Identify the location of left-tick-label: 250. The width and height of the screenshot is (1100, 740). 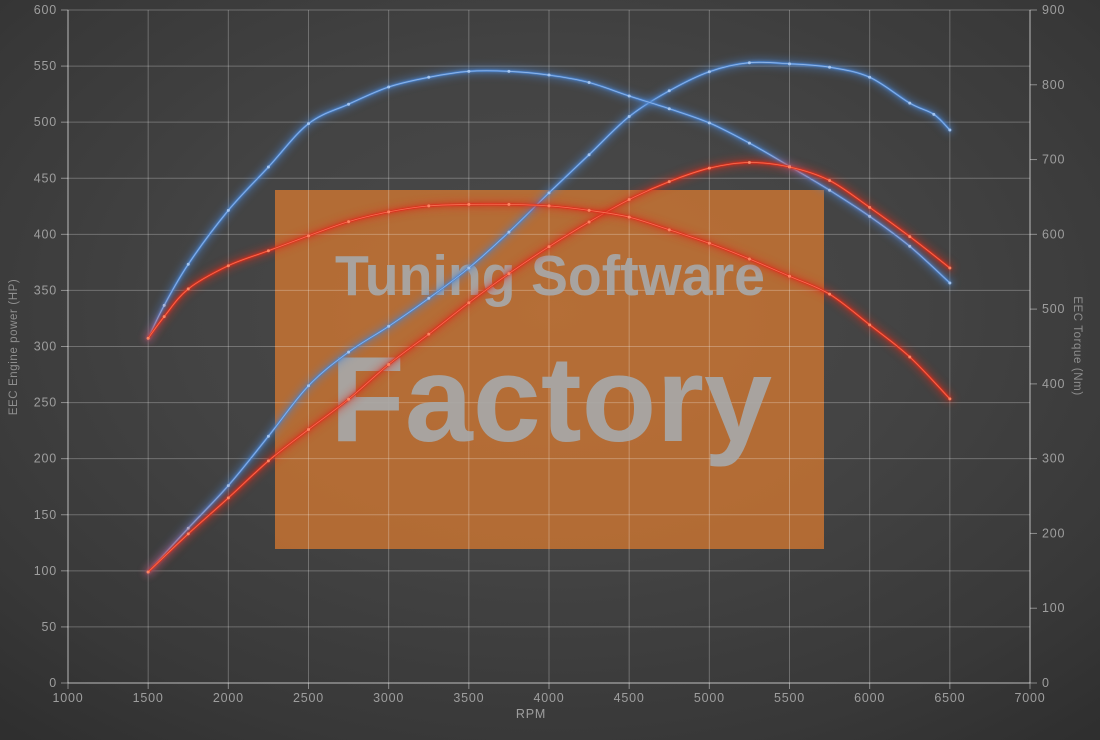
(45, 403).